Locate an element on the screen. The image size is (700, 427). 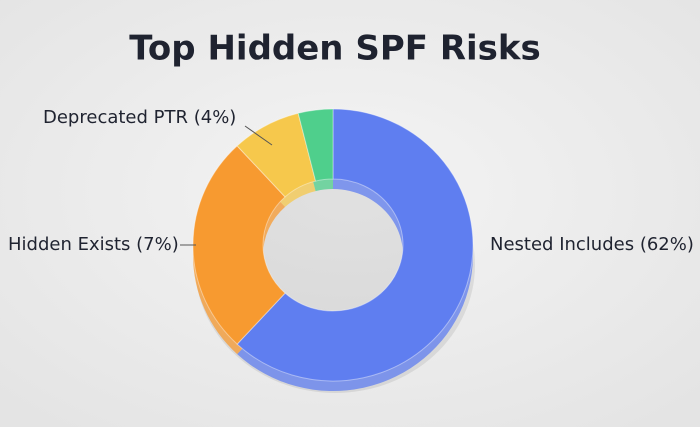
chart-title: Top Hidden SPF Risks is located at coordinates (335, 49).